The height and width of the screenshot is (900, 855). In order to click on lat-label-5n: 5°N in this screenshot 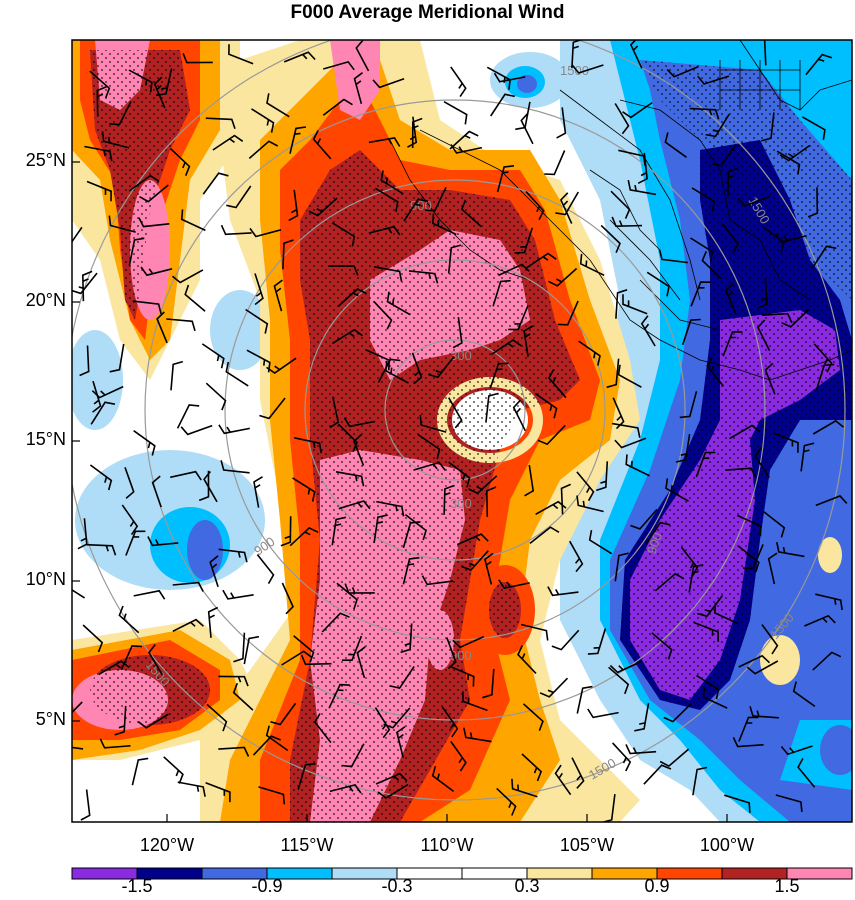, I will do `click(50, 719)`.